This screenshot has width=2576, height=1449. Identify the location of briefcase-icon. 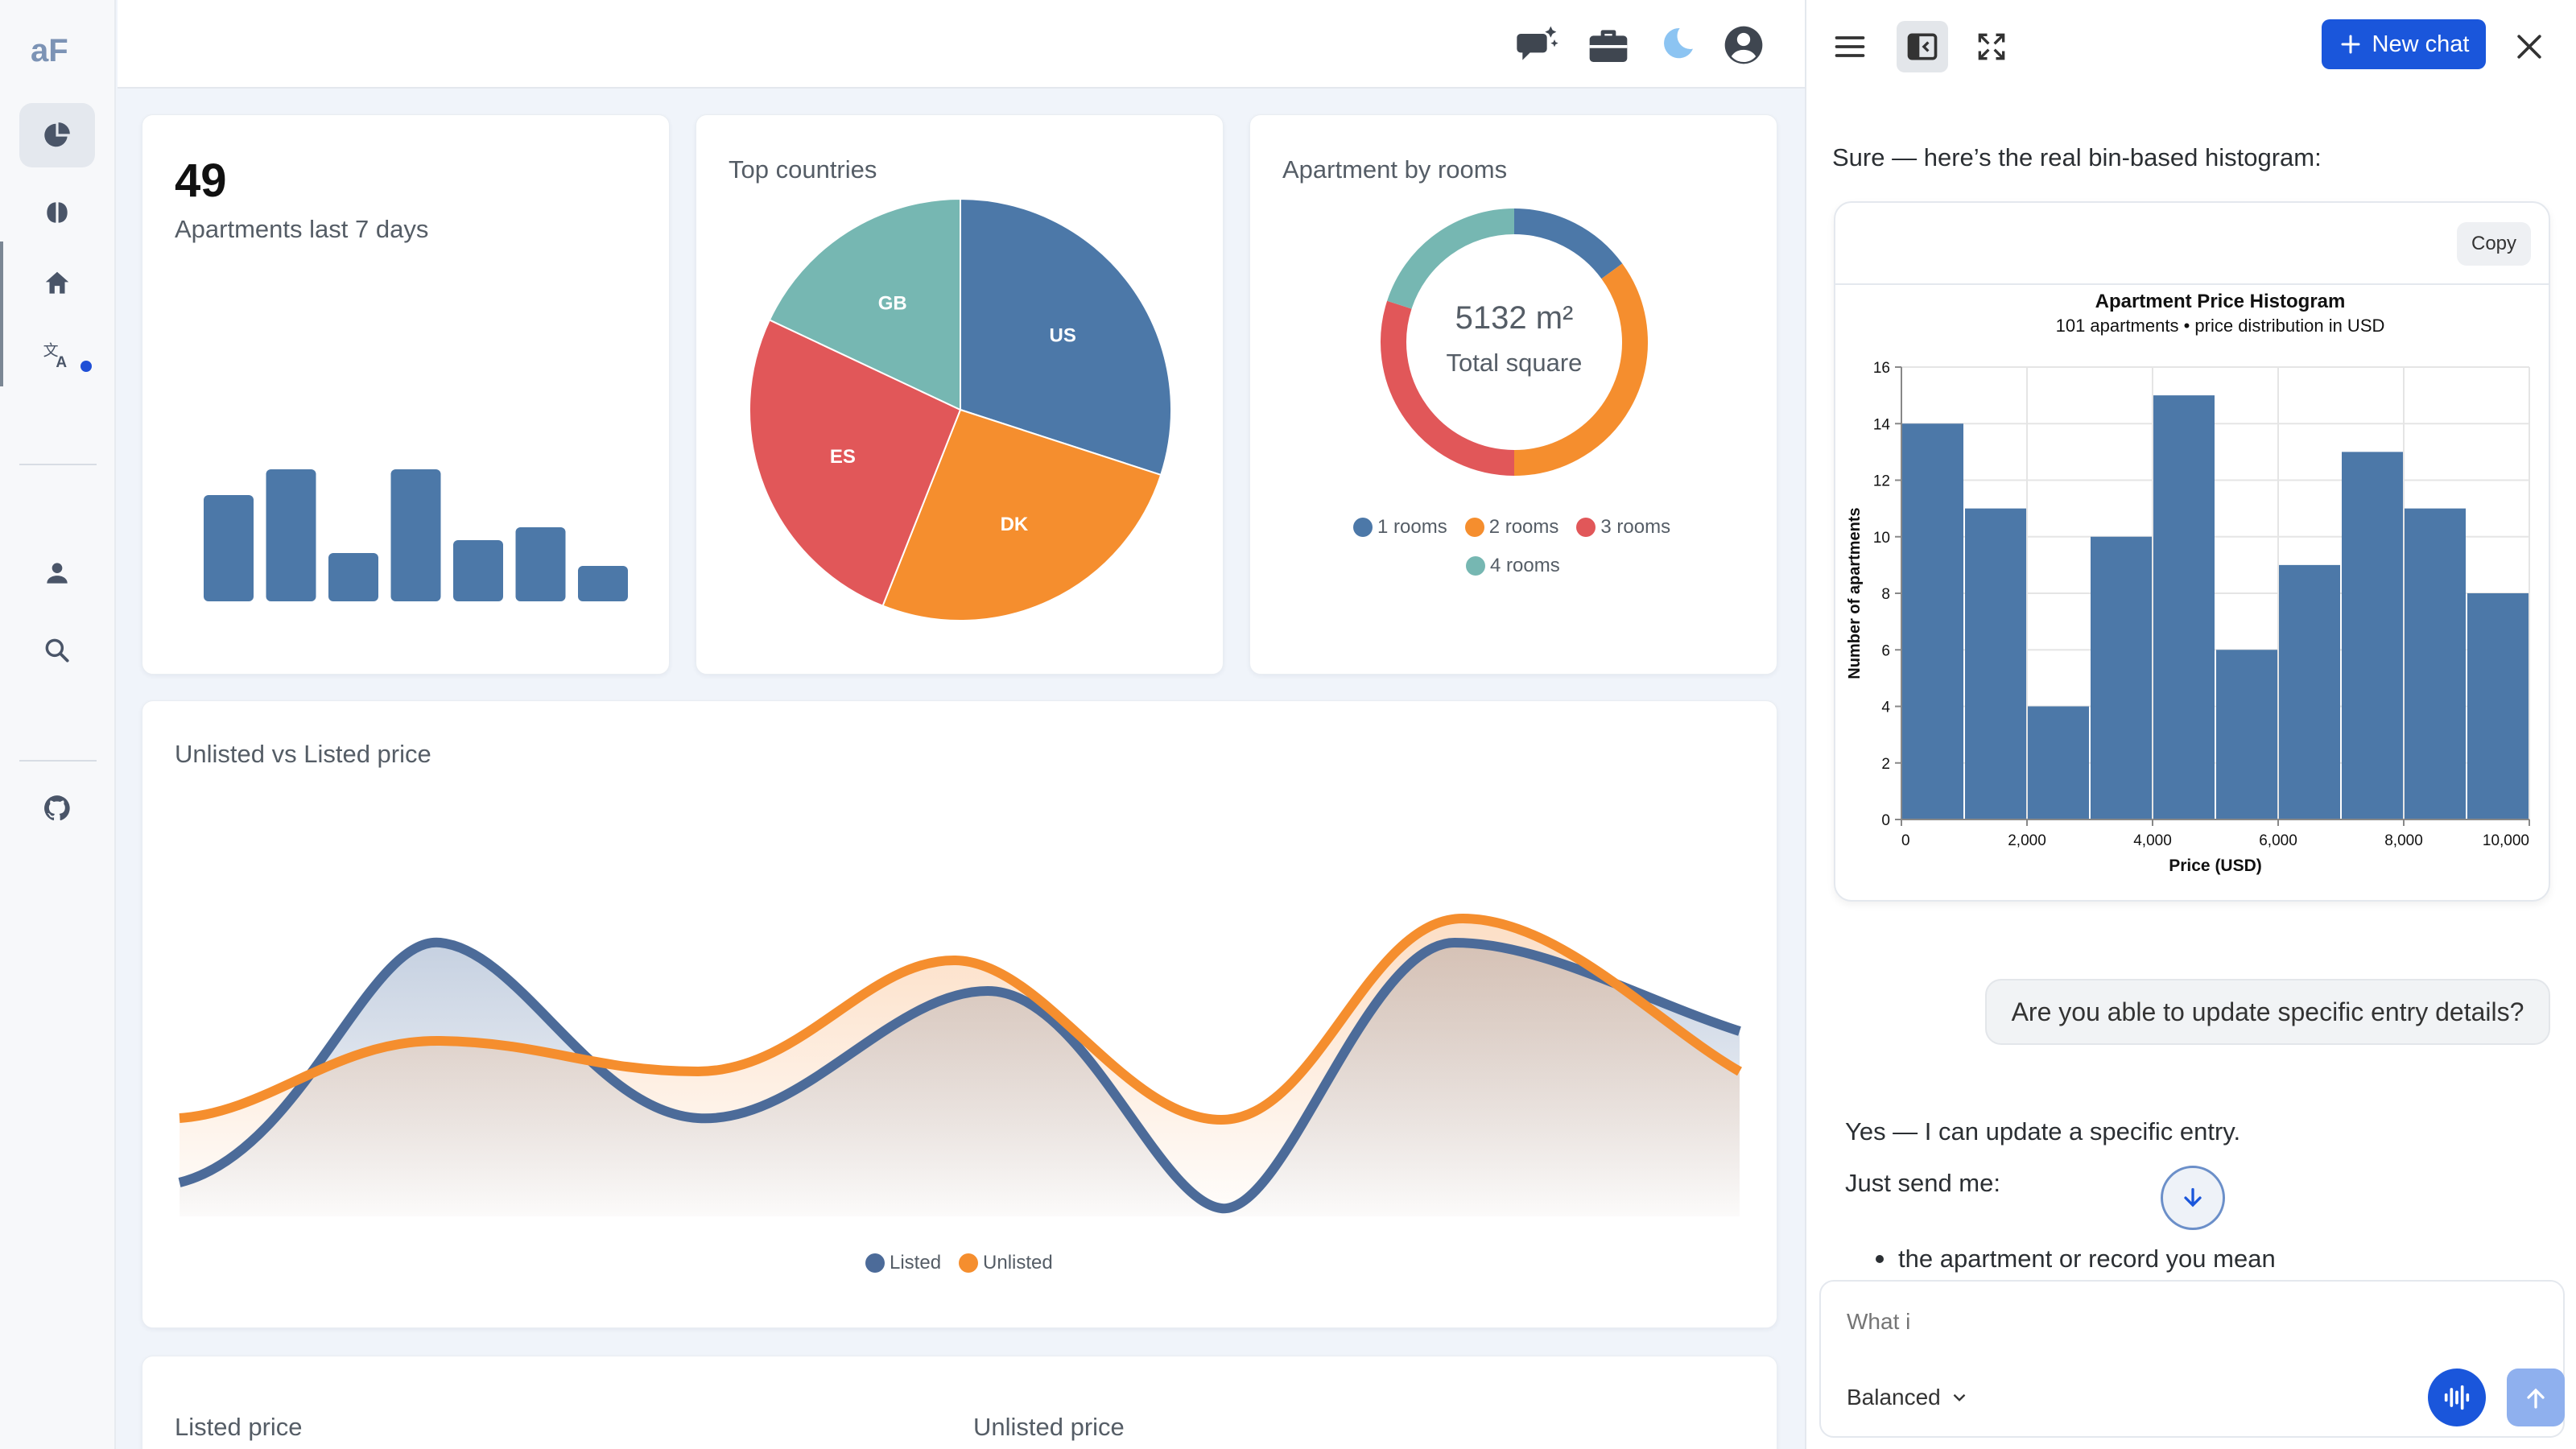
(1608, 46).